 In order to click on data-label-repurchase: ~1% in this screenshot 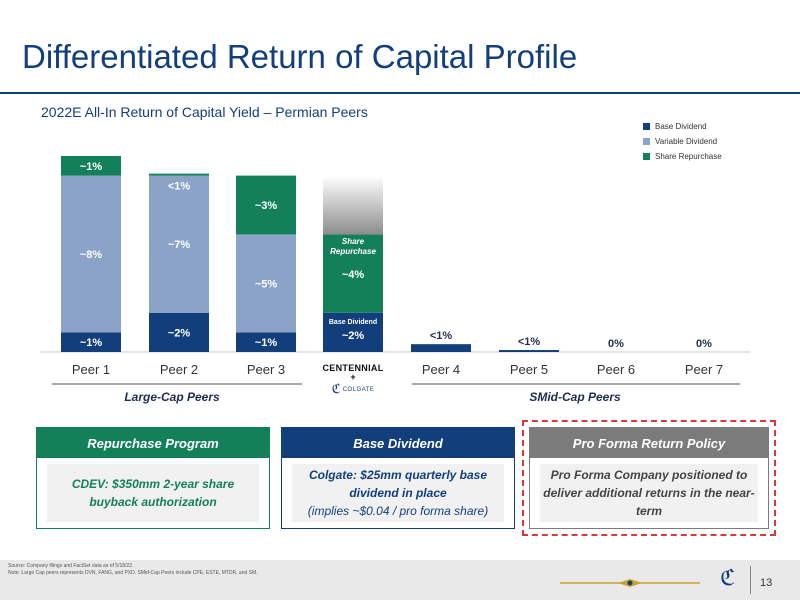, I will do `click(91, 167)`.